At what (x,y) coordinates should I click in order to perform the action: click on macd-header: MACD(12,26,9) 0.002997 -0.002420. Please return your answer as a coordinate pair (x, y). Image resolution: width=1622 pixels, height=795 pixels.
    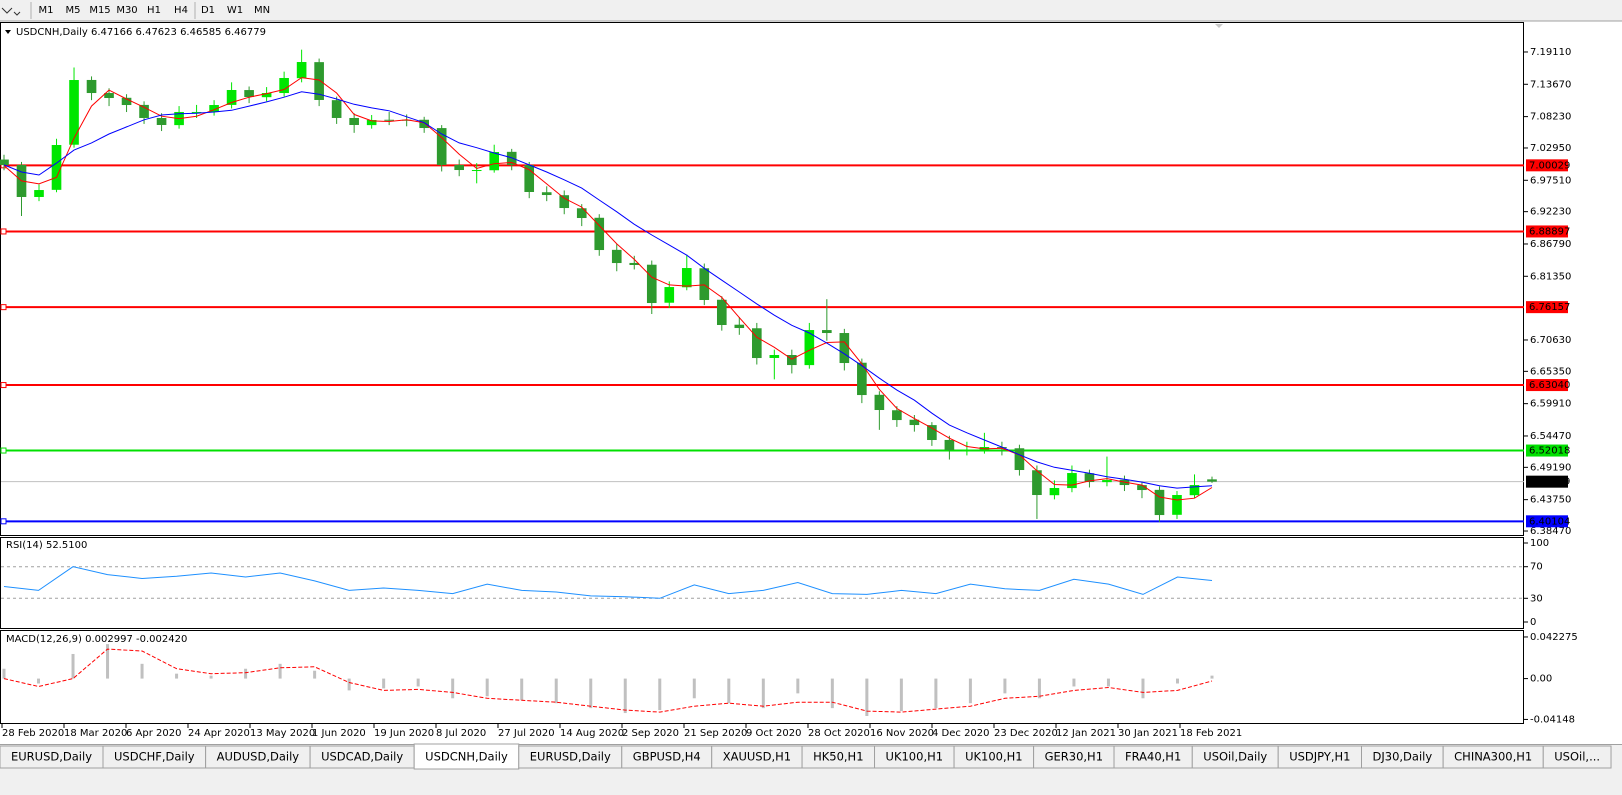
    Looking at the image, I should click on (96, 639).